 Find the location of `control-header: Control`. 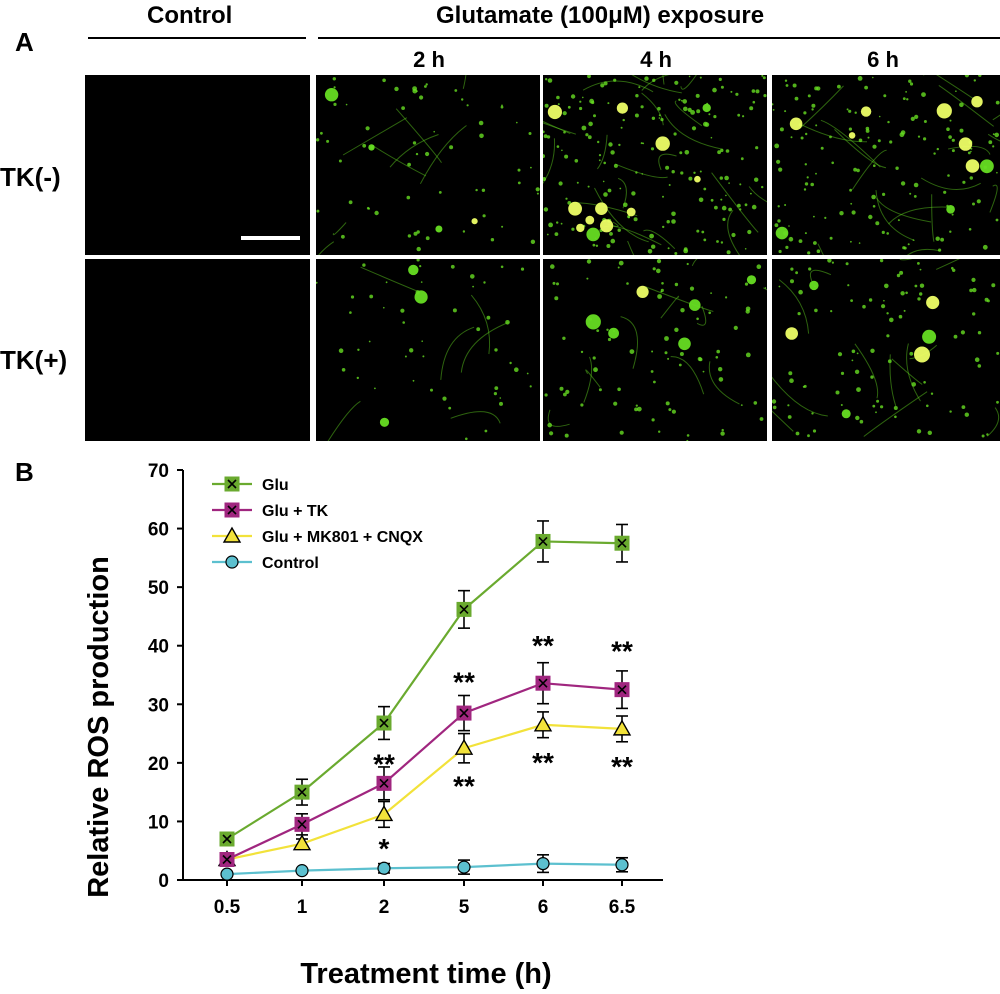

control-header: Control is located at coordinates (190, 15).